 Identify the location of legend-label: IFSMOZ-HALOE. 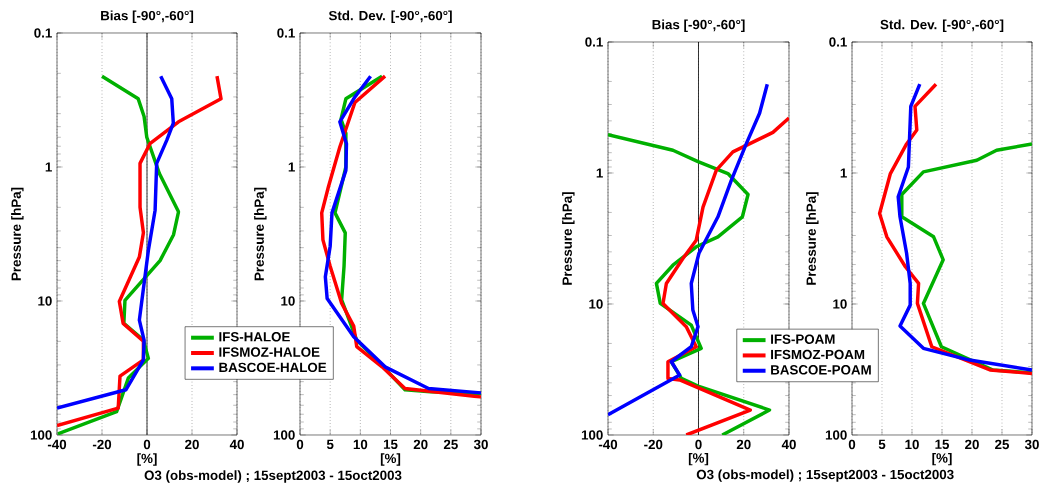
(269, 352).